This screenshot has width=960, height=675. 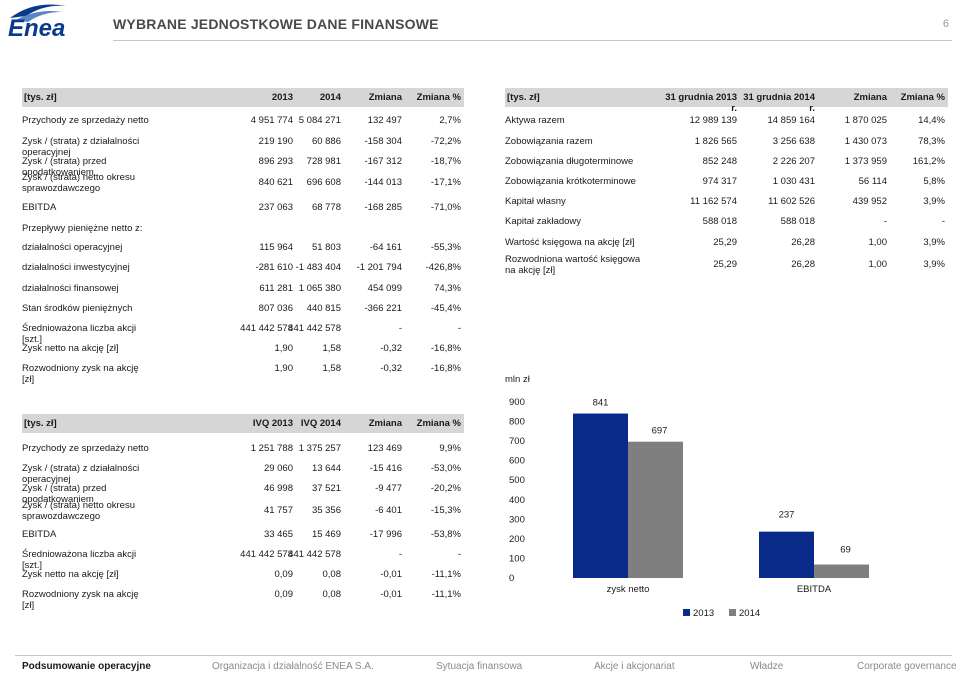 What do you see at coordinates (319, 120) in the screenshot?
I see `row-value: 5 084 271` at bounding box center [319, 120].